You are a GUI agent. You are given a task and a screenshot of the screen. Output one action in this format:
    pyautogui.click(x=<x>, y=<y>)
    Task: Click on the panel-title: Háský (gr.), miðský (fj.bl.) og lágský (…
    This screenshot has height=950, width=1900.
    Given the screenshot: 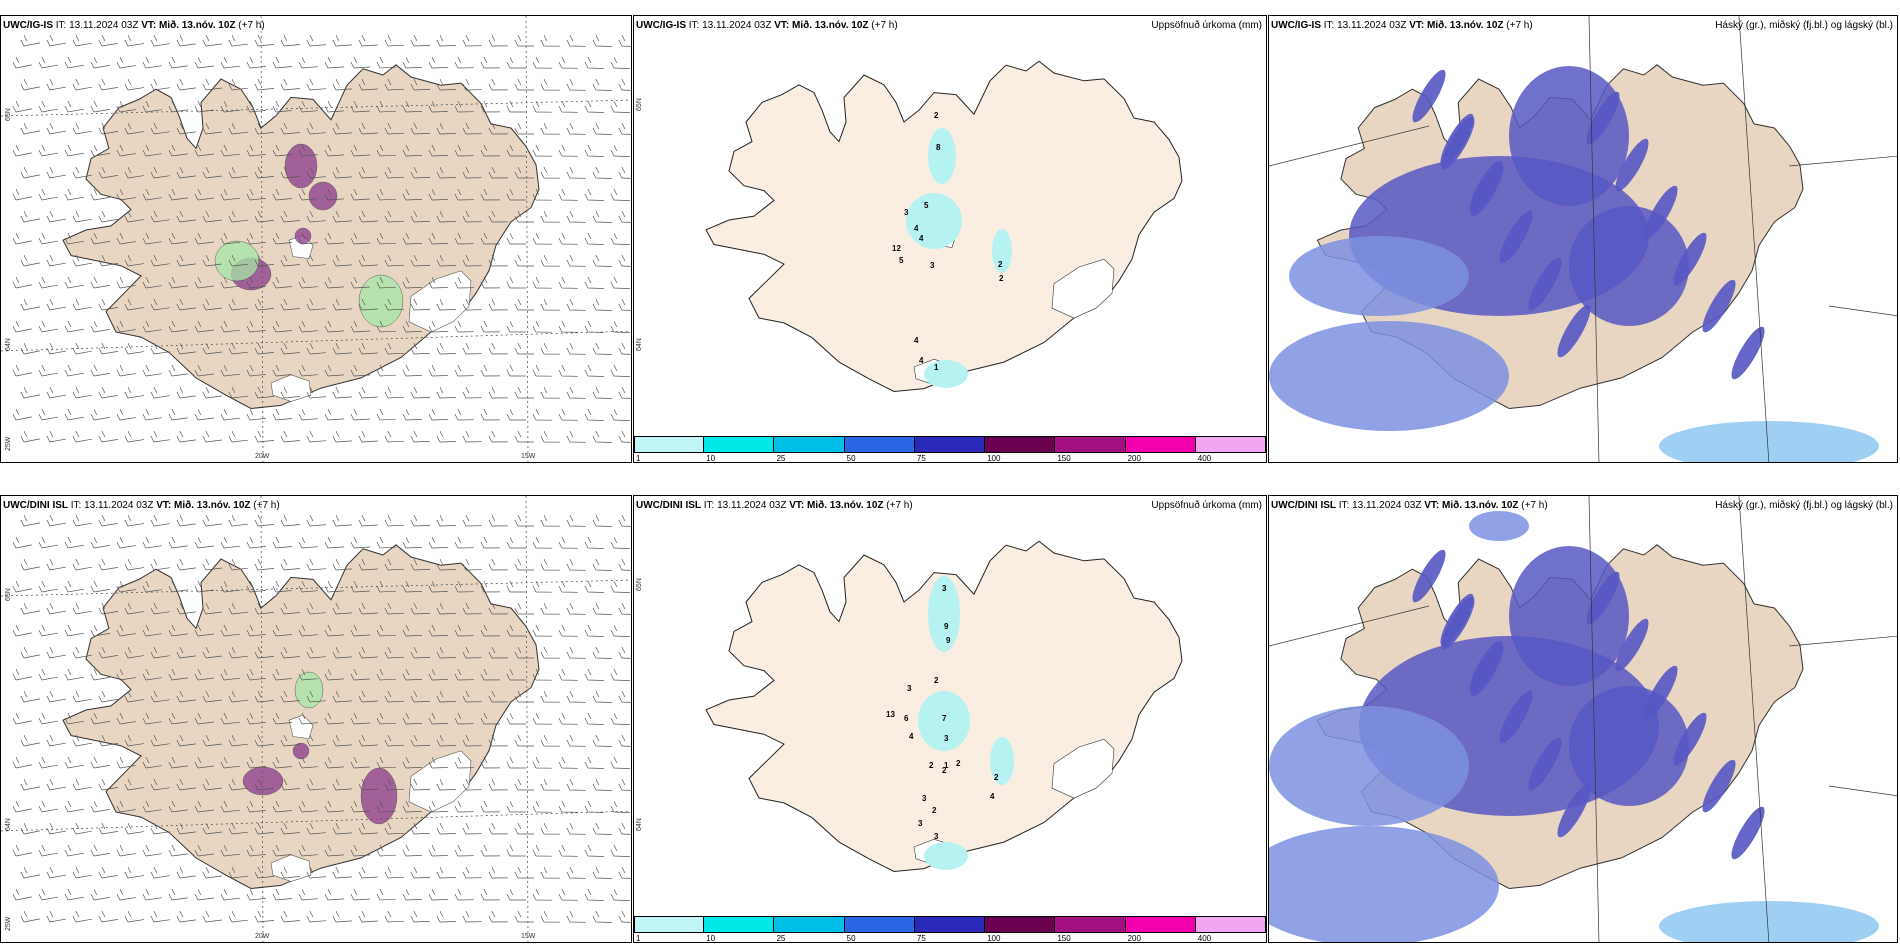 What is the action you would take?
    pyautogui.click(x=1804, y=25)
    